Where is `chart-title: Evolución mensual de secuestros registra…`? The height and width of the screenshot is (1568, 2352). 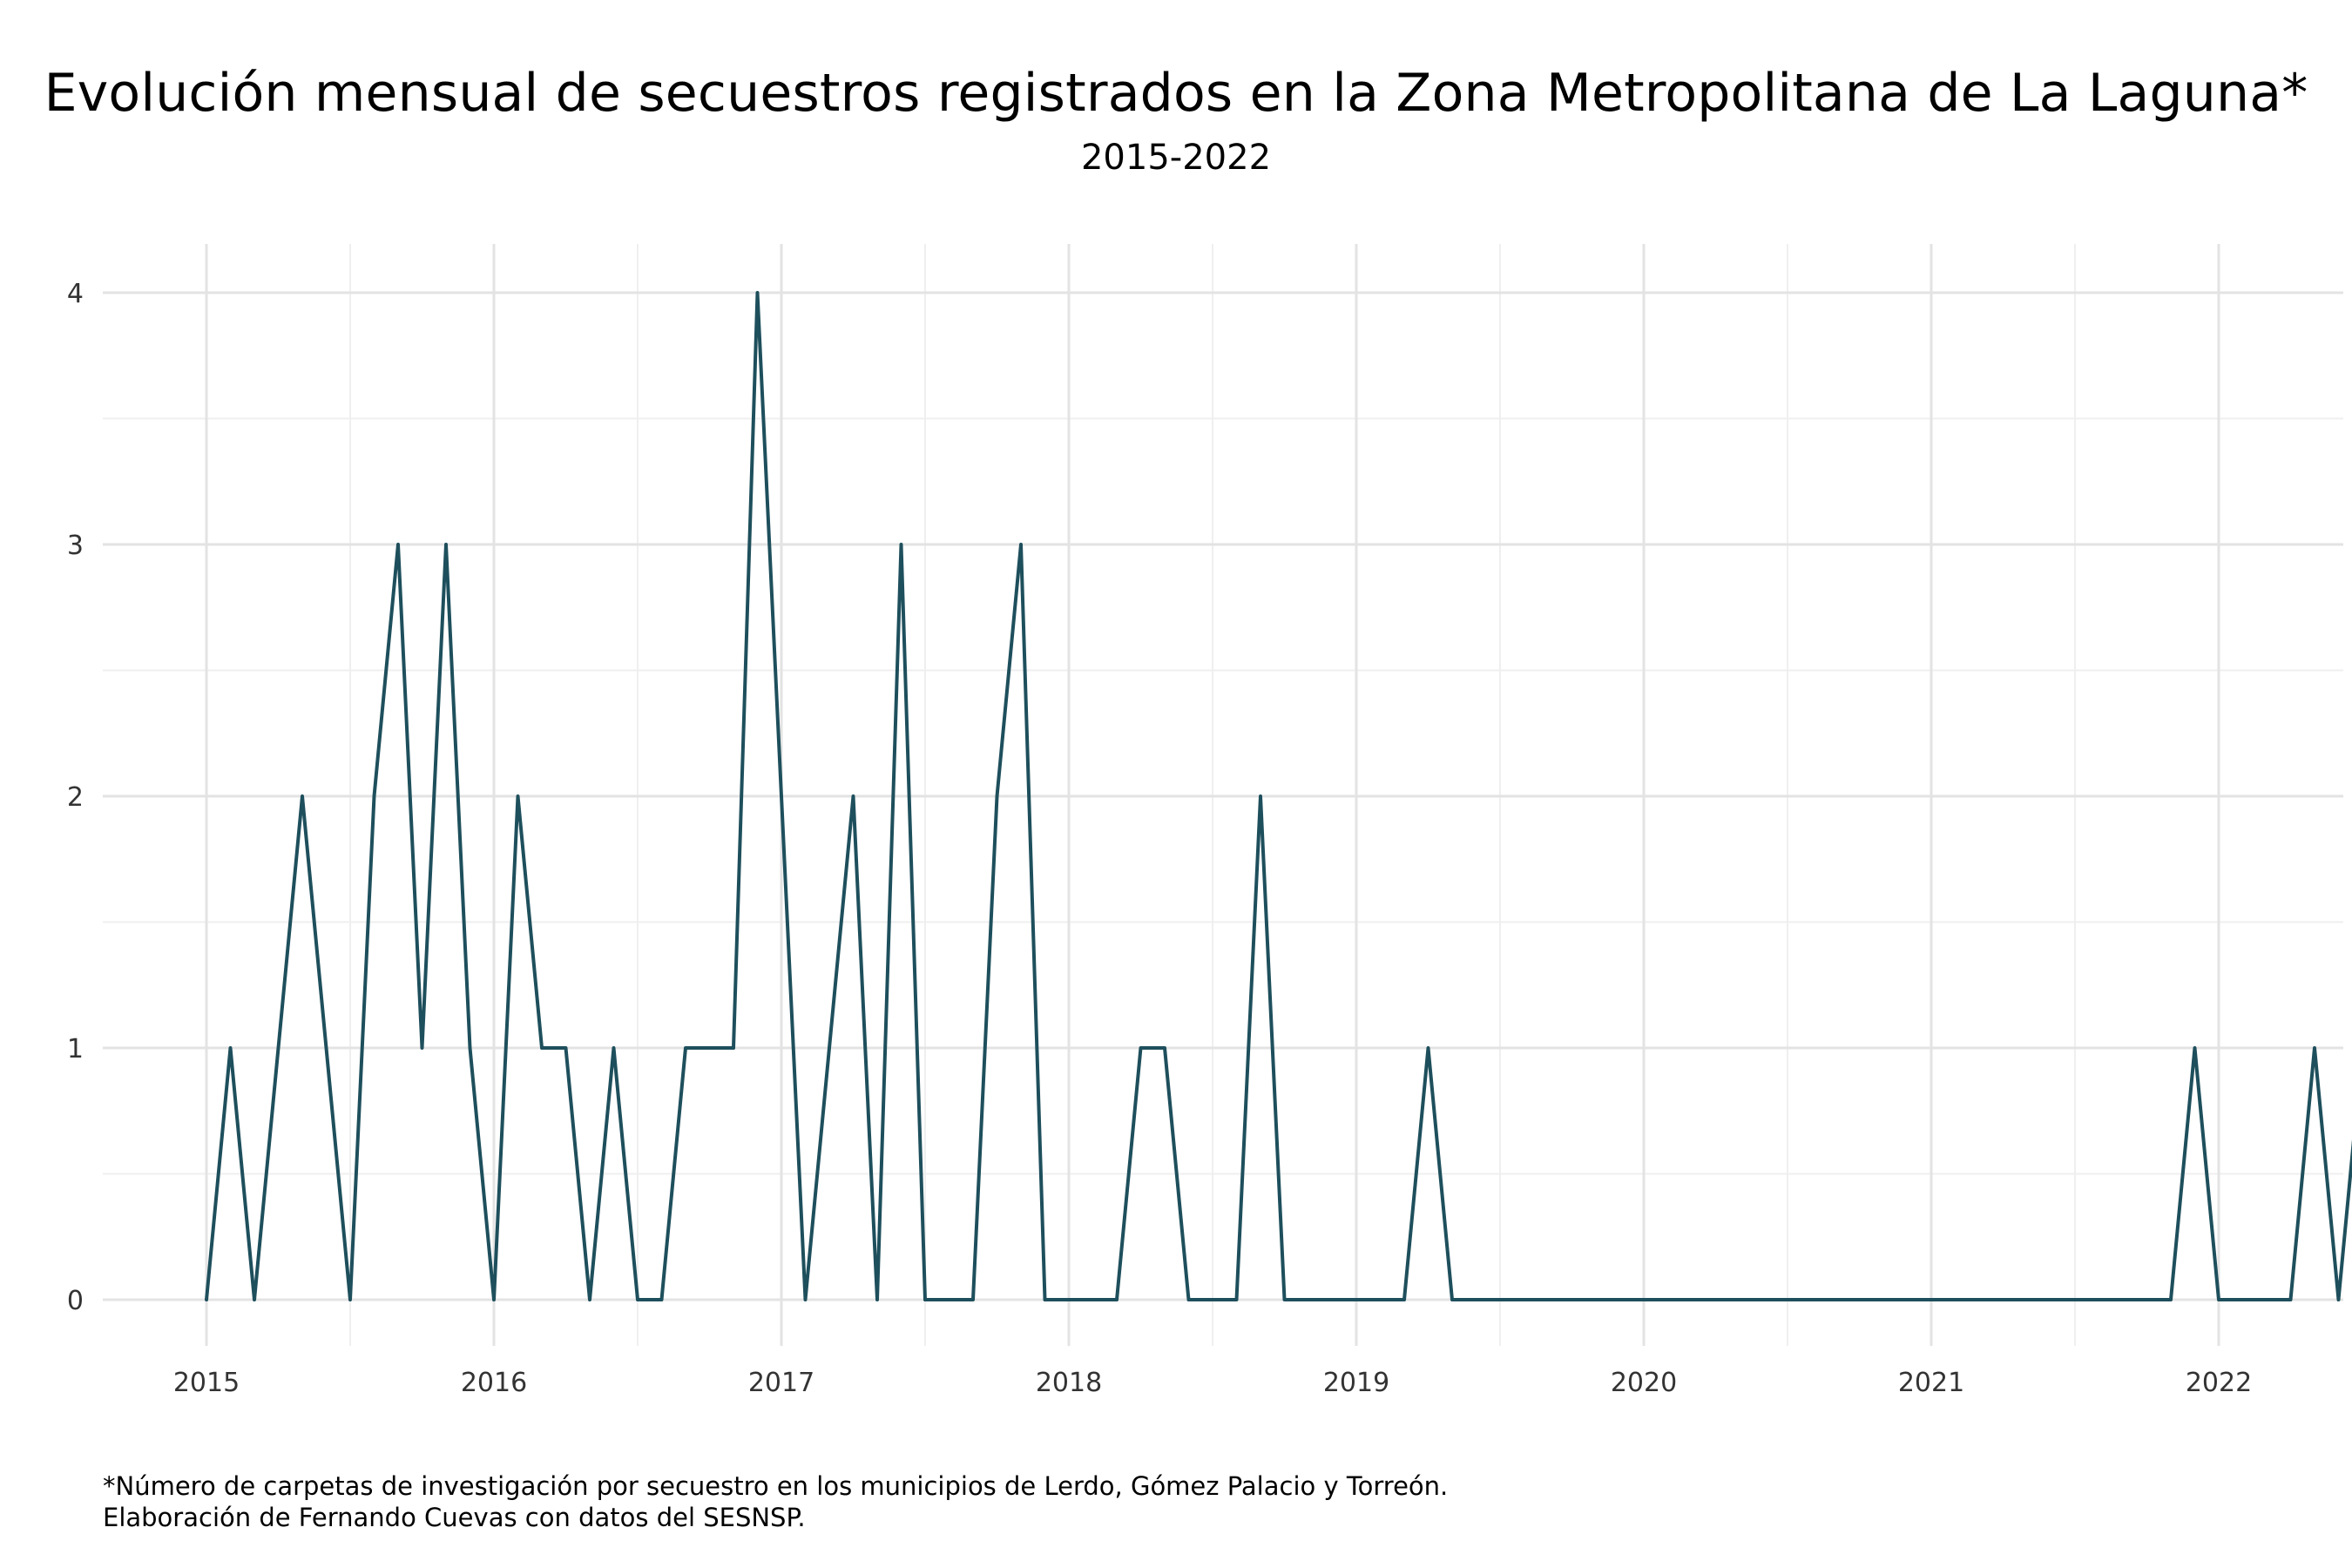 chart-title: Evolución mensual de secuestros registra… is located at coordinates (1176, 93).